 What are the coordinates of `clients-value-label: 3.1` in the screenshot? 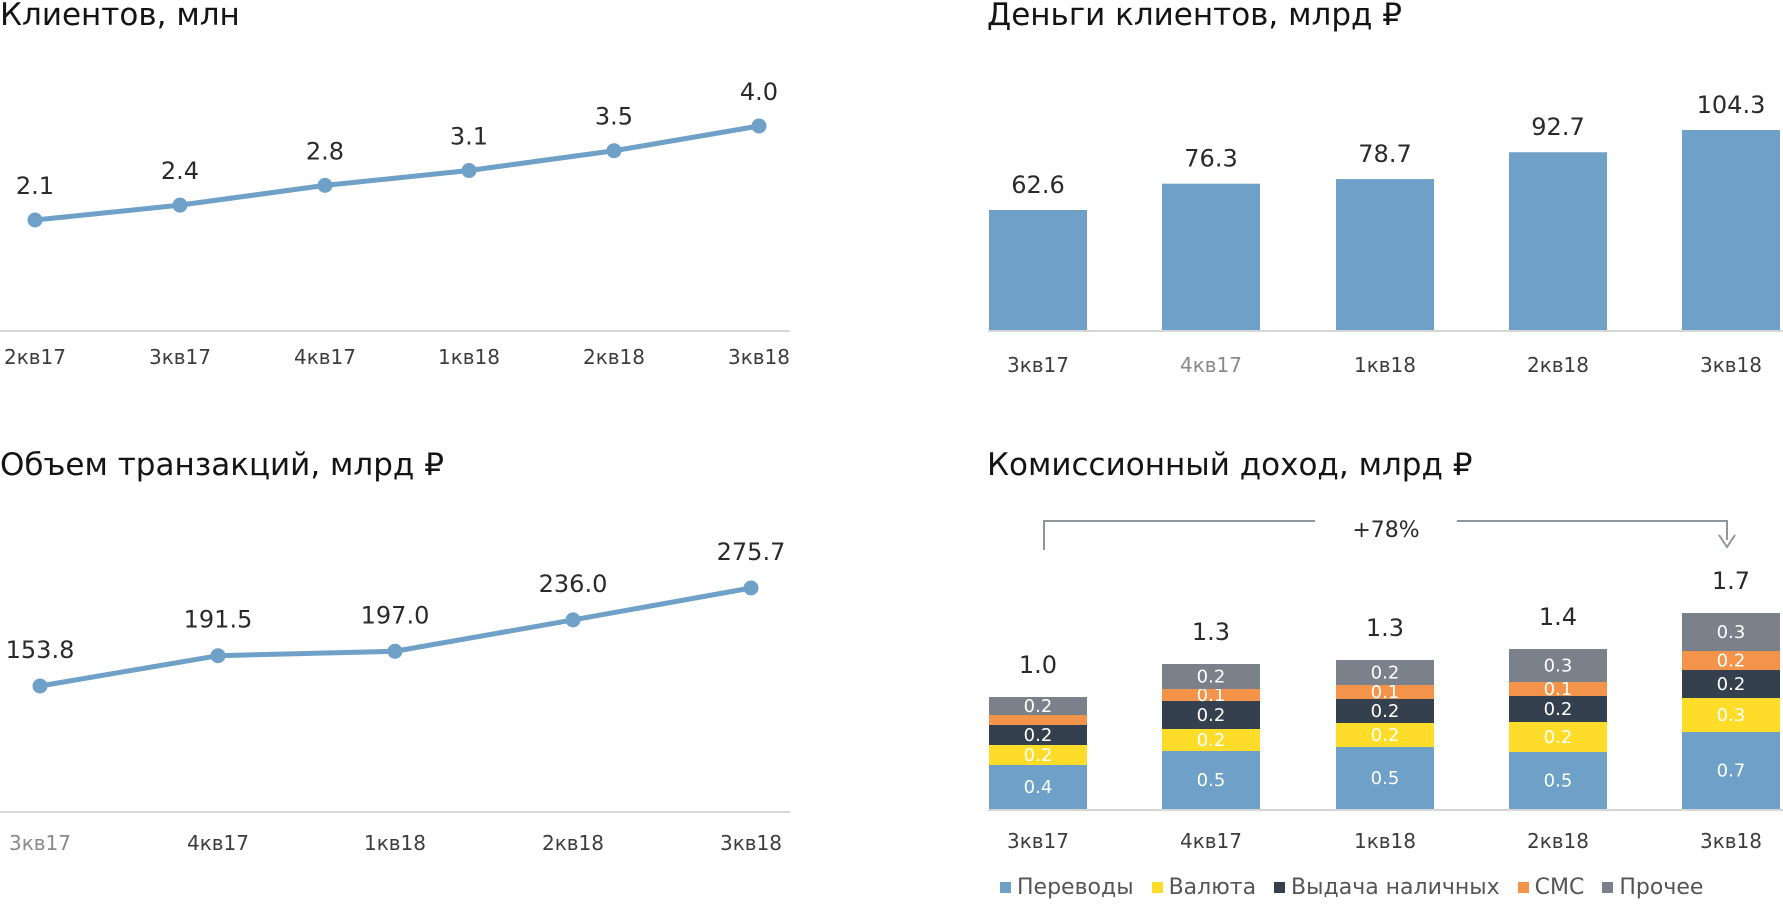 It's located at (469, 137).